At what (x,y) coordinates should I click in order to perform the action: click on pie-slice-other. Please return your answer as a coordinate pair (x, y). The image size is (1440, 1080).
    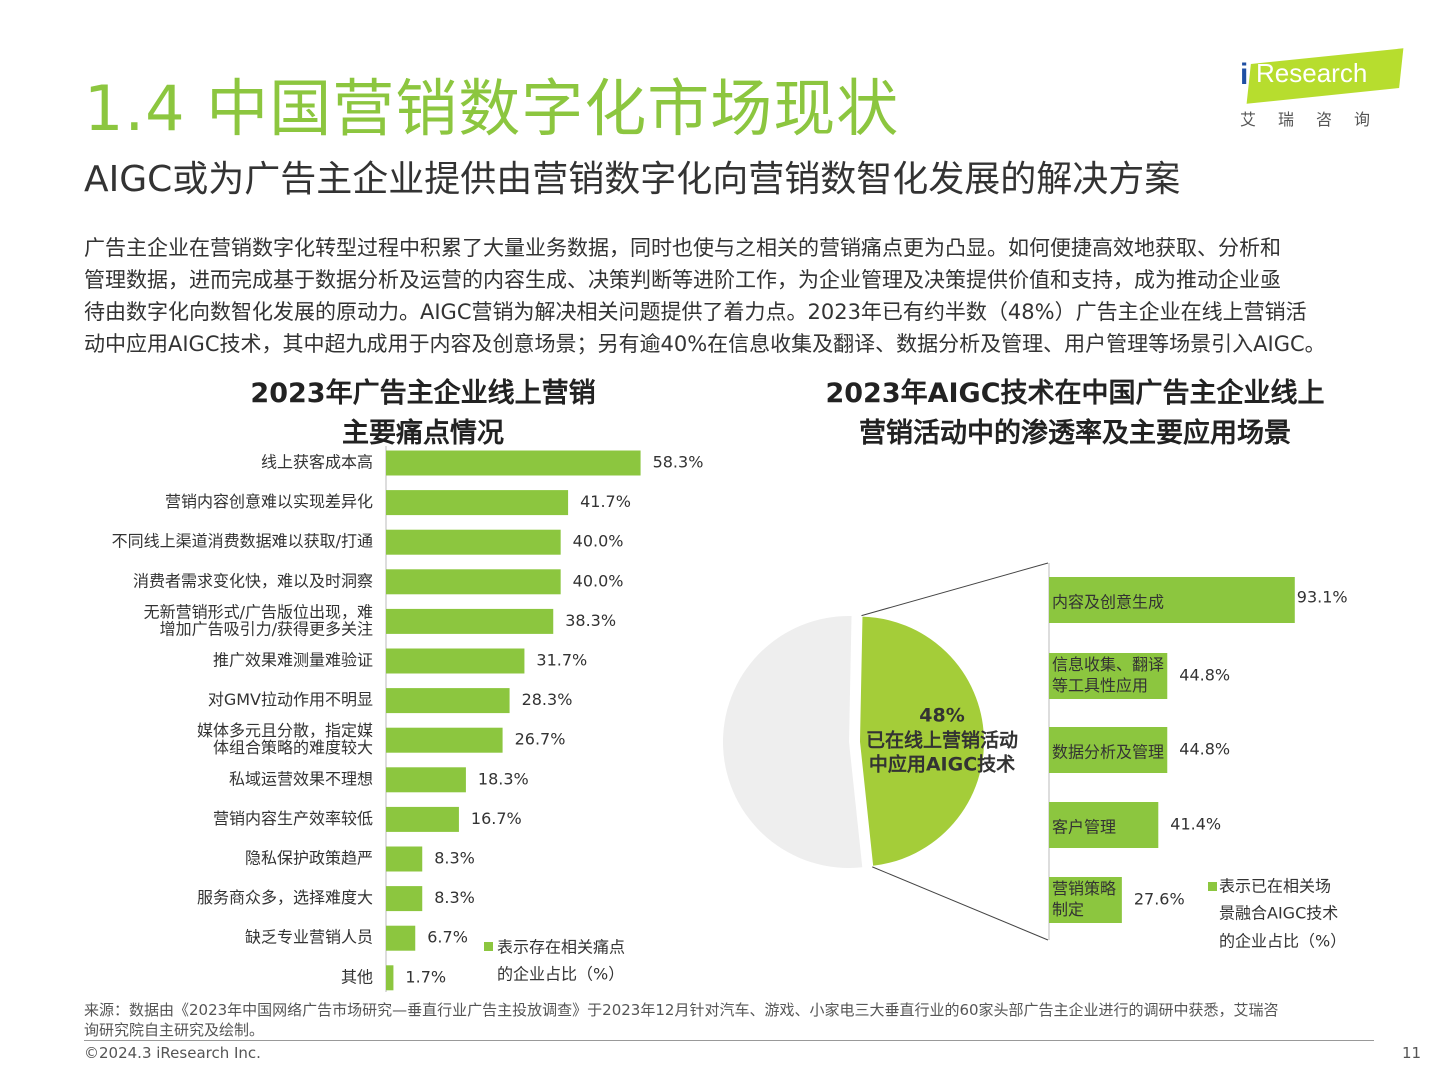
    Looking at the image, I should click on (792, 742).